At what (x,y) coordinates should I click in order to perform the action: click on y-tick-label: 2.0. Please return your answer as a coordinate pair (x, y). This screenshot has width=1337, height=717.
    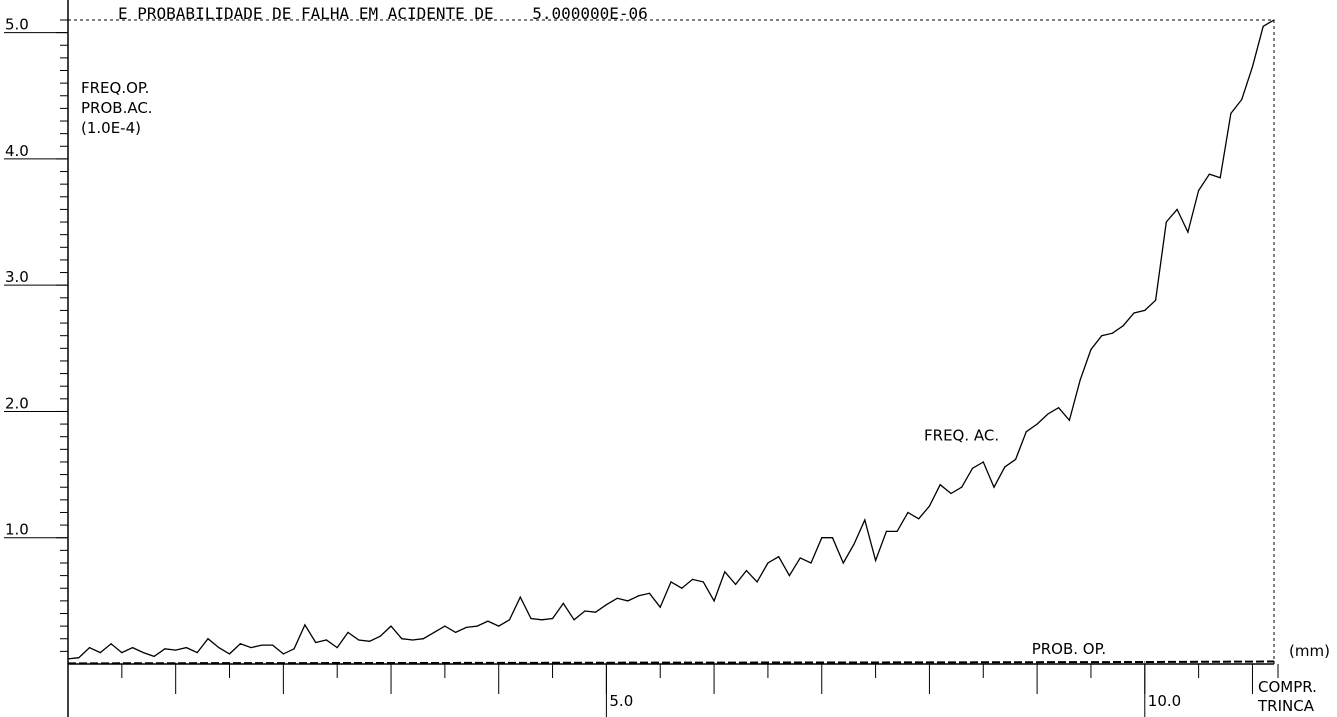
    Looking at the image, I should click on (17, 403).